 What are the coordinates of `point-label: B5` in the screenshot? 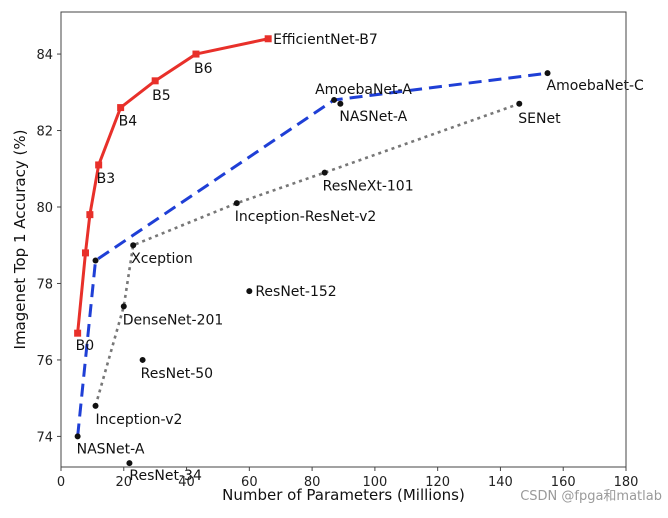 It's located at (161, 96).